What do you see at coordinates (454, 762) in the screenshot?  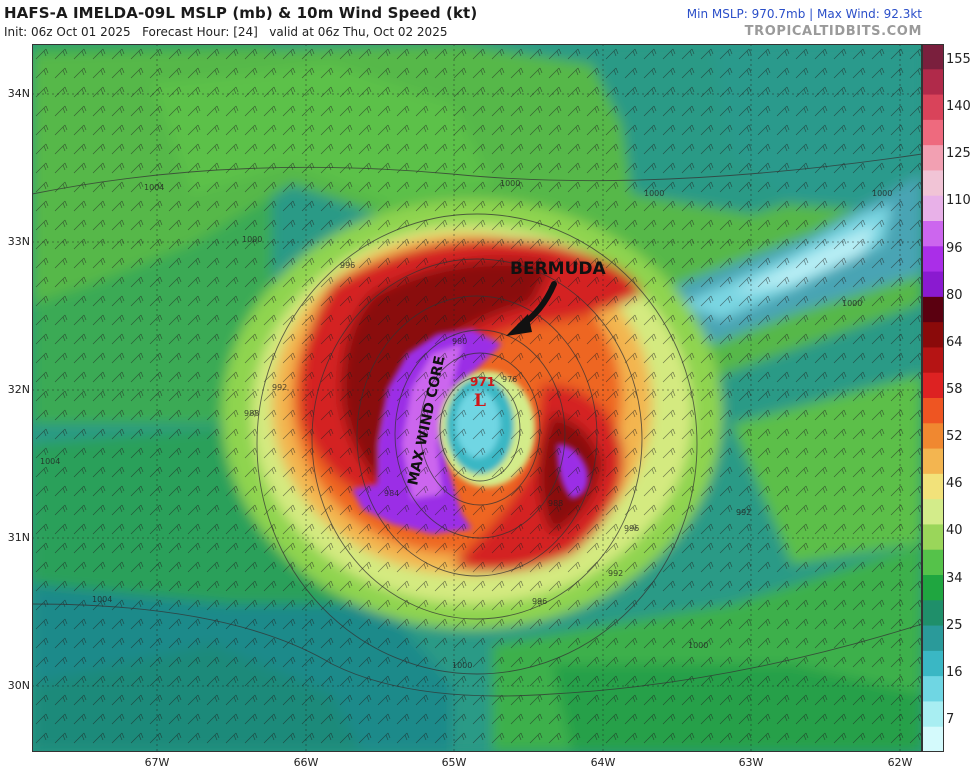 I see `lon-label-65w: 65W` at bounding box center [454, 762].